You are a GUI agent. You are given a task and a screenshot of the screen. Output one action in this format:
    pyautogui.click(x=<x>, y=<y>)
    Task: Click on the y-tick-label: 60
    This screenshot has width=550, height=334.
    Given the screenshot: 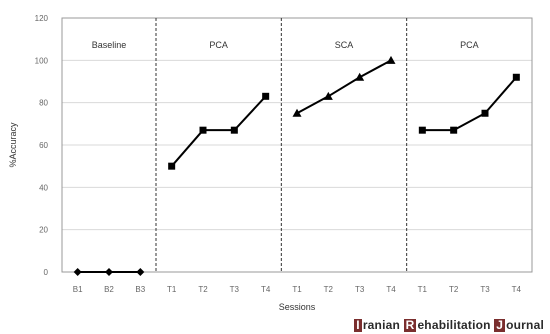 What is the action you would take?
    pyautogui.click(x=43, y=145)
    